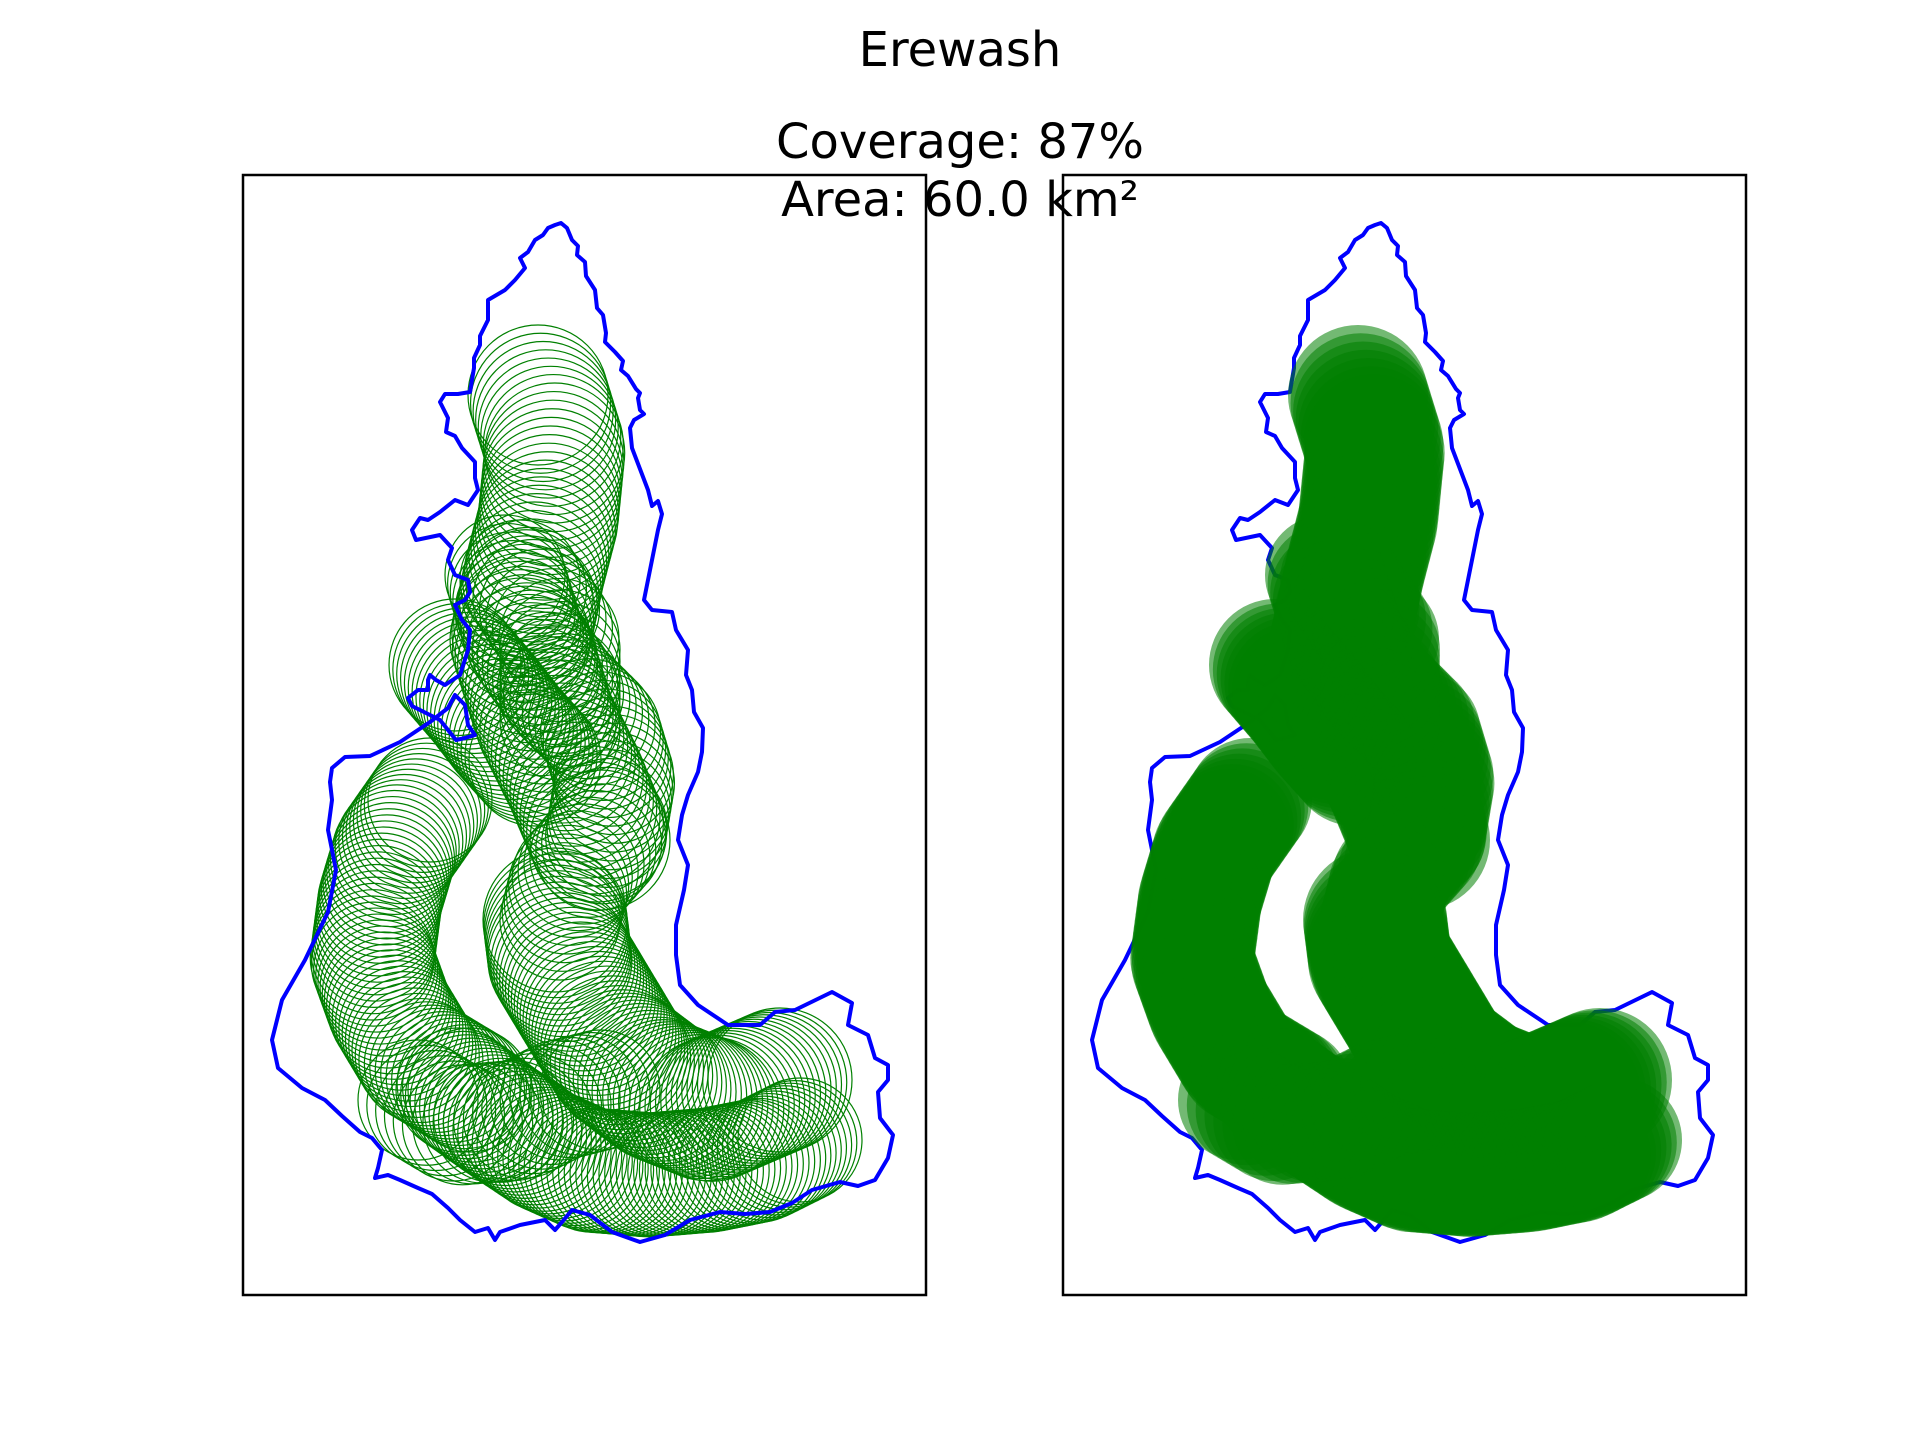  I want to click on coverage-label: Coverage: 87%, so click(960, 142).